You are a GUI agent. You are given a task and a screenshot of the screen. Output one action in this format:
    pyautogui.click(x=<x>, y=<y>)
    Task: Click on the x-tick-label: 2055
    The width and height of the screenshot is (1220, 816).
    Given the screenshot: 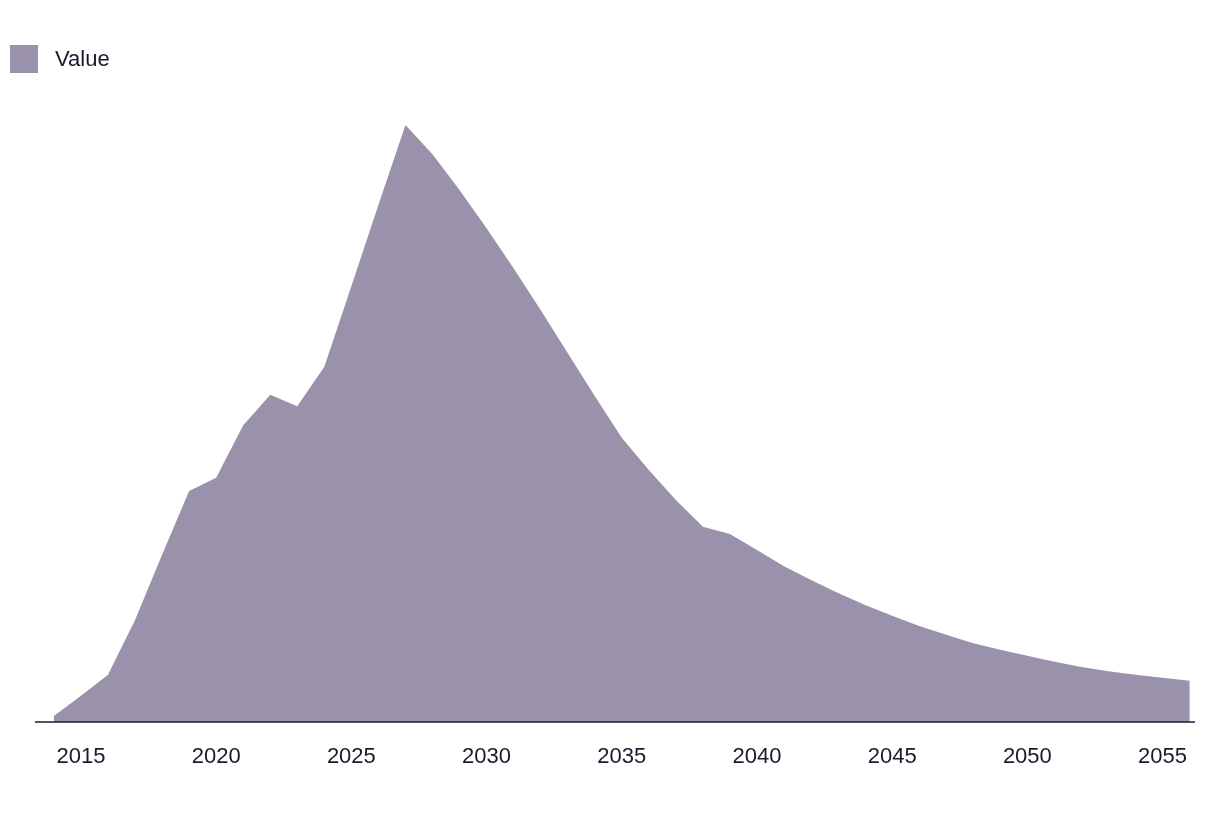 What is the action you would take?
    pyautogui.click(x=1163, y=755)
    